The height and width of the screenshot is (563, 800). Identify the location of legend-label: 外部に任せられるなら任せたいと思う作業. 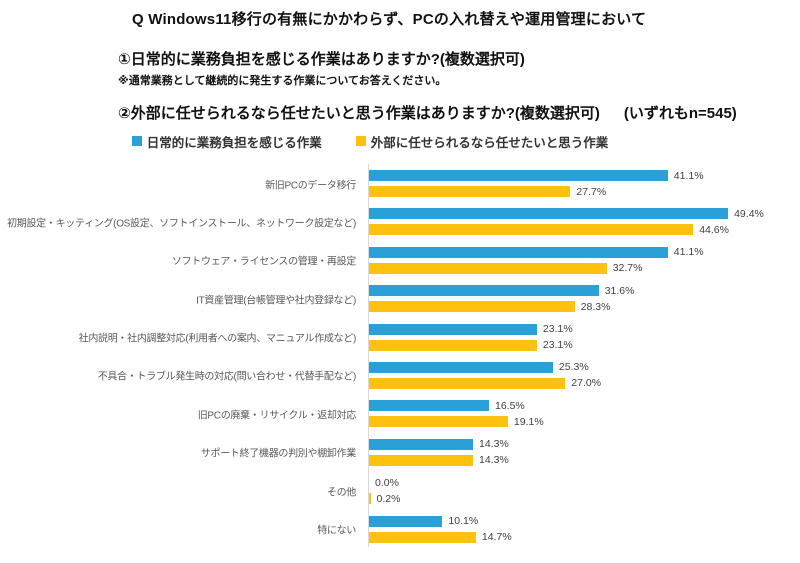
(489, 142).